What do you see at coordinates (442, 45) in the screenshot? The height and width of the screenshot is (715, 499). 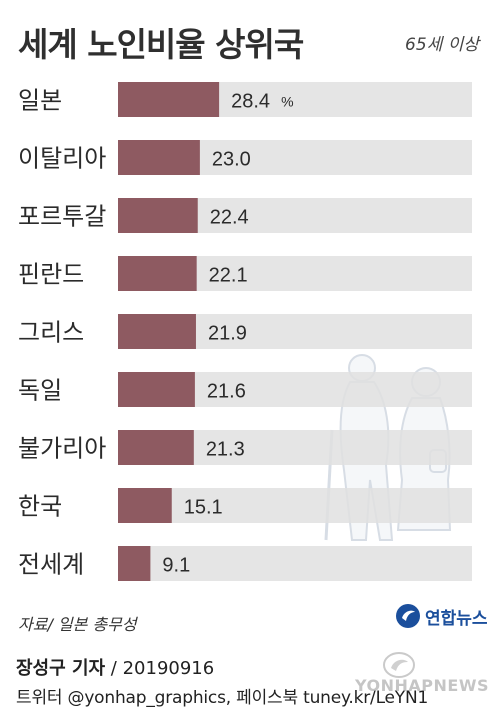 I see `unit-note: 65세 이상` at bounding box center [442, 45].